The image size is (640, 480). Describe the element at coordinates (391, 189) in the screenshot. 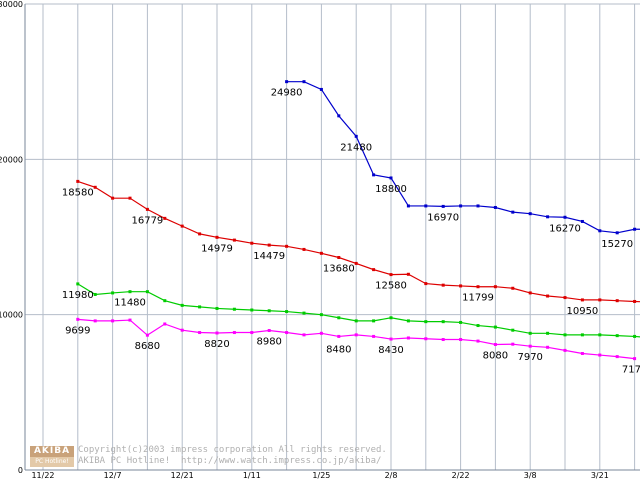

I see `data-label-blue: 18800` at that location.